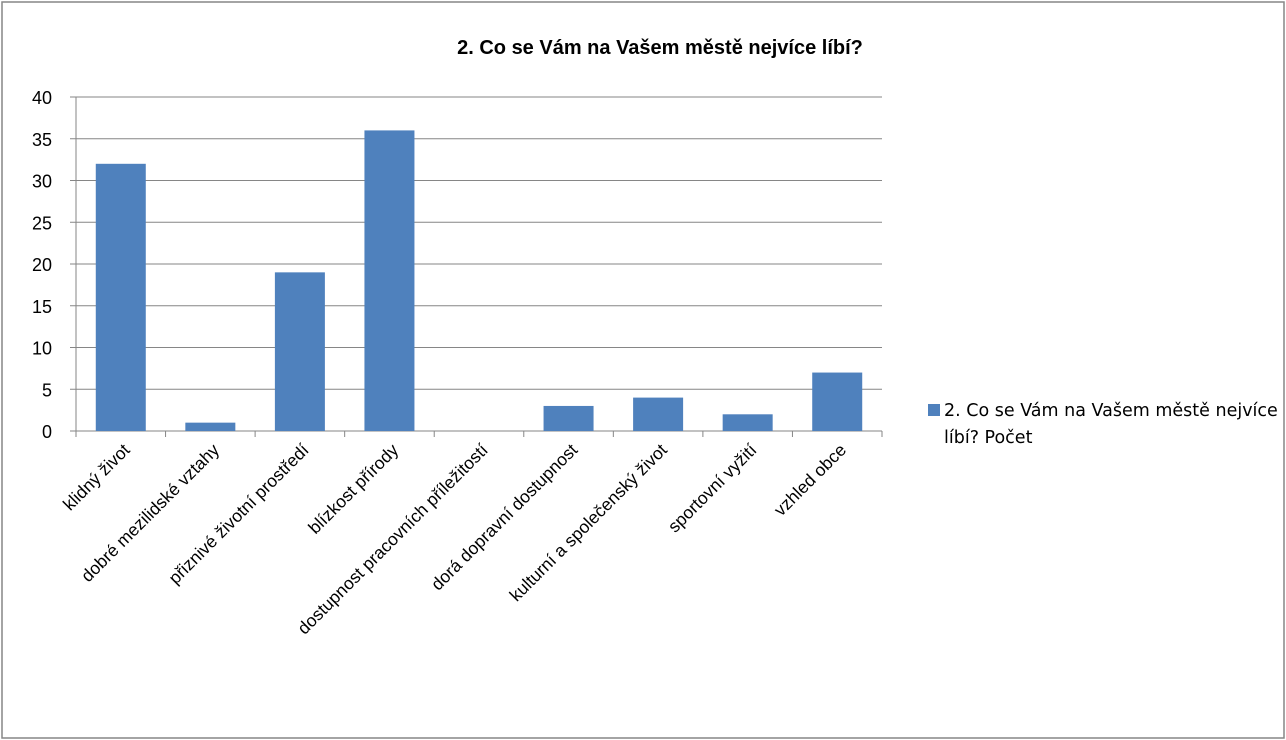 The image size is (1286, 740). I want to click on y-tick-label: 5, so click(47, 390).